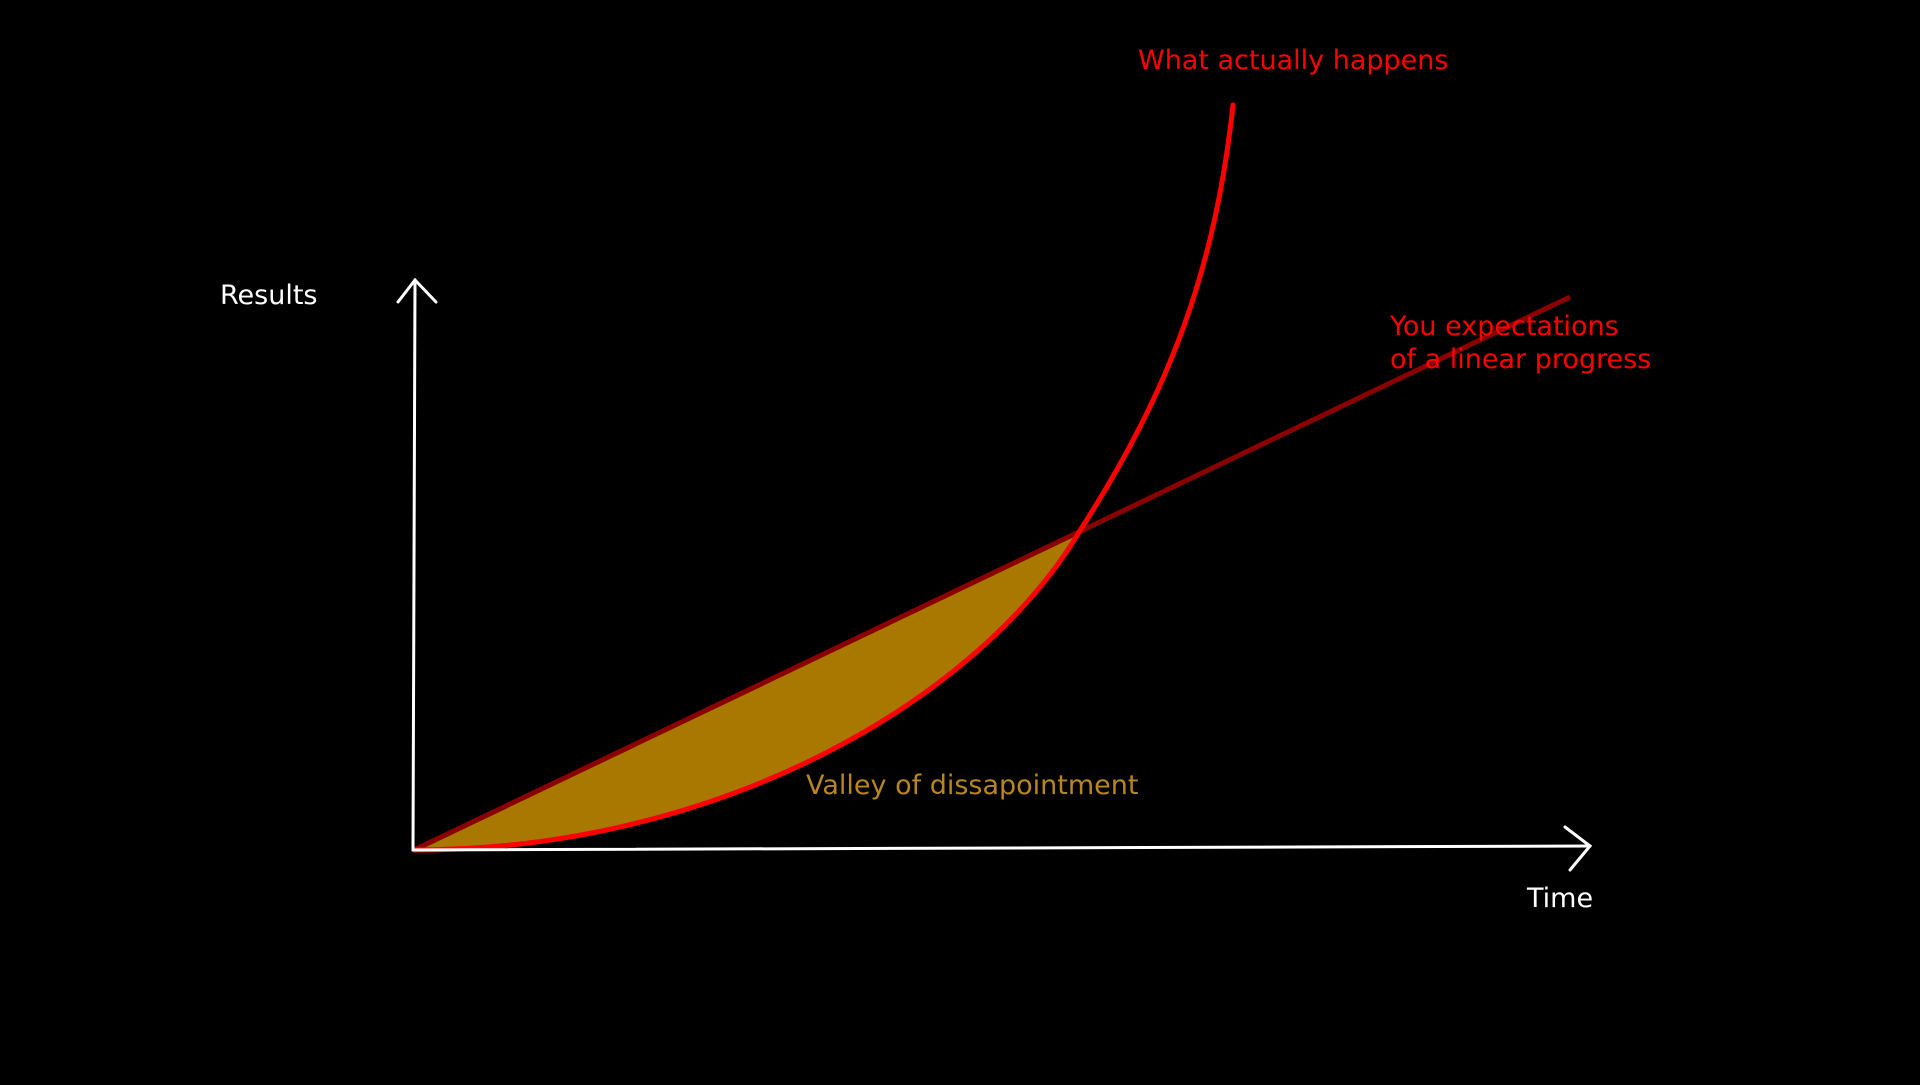 This screenshot has width=1920, height=1085. Describe the element at coordinates (1578, 848) in the screenshot. I see `x-axis-arrowhead` at that location.